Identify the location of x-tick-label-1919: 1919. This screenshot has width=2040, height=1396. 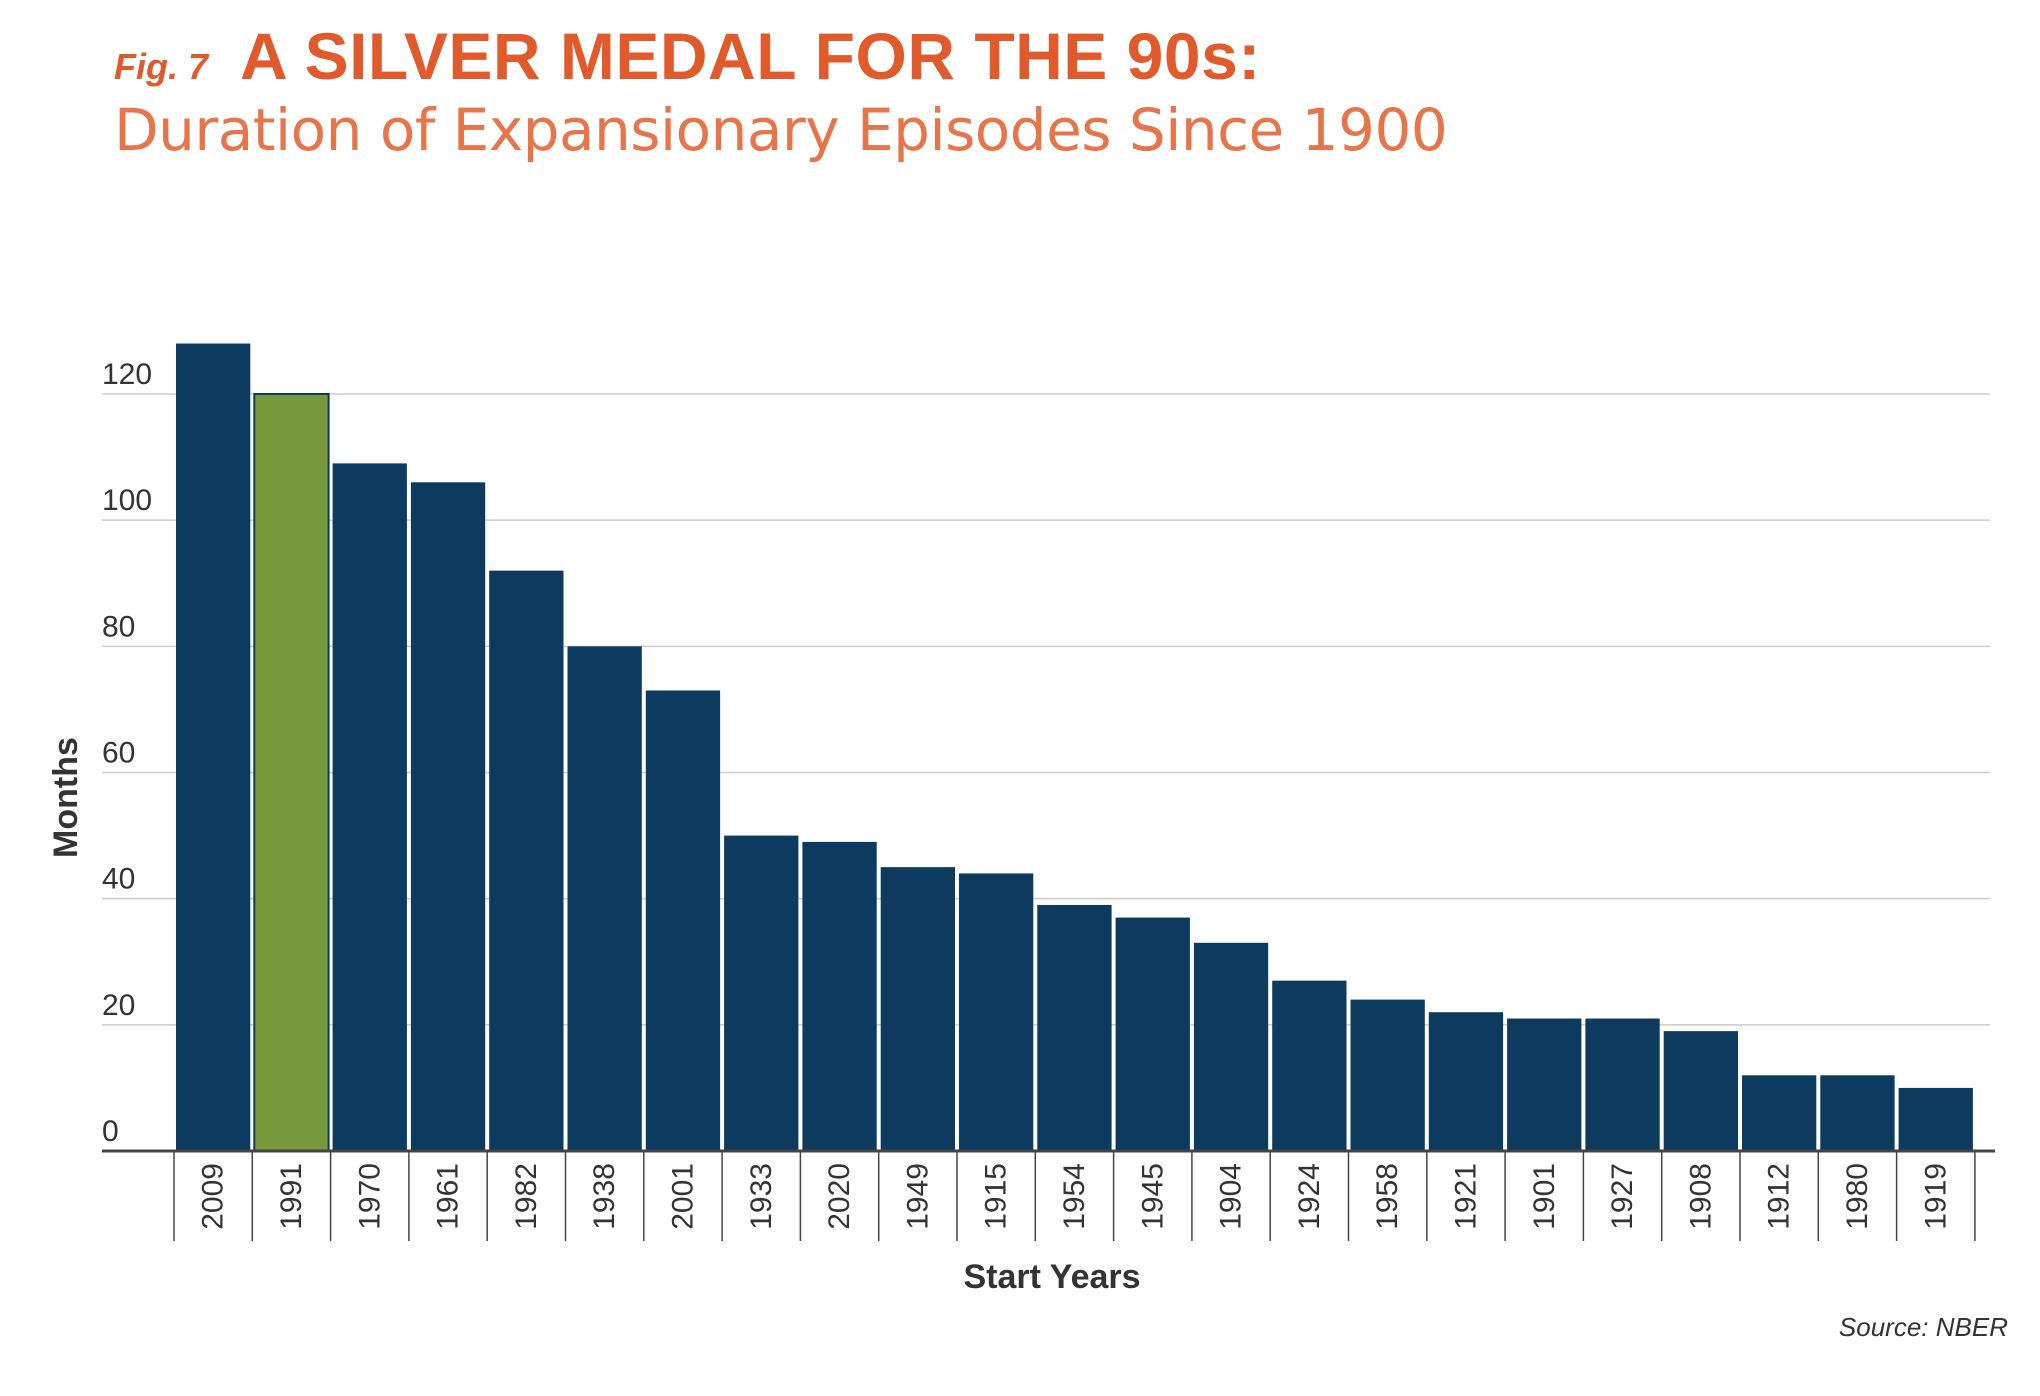
(1935, 1196).